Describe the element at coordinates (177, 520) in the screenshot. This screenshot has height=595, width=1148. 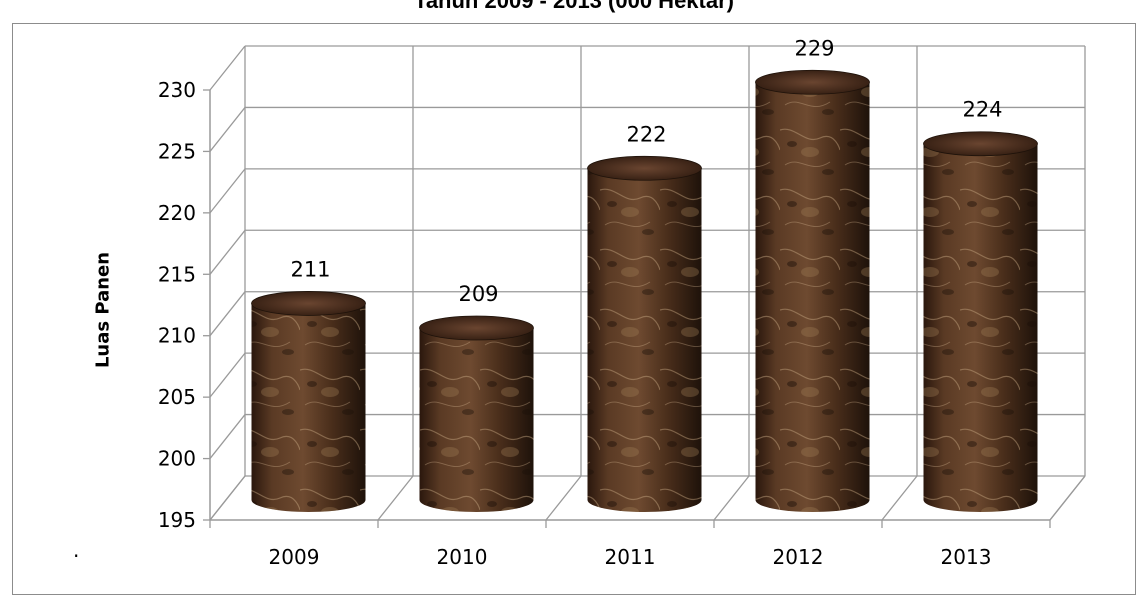
I see `y-tick-label: 195` at that location.